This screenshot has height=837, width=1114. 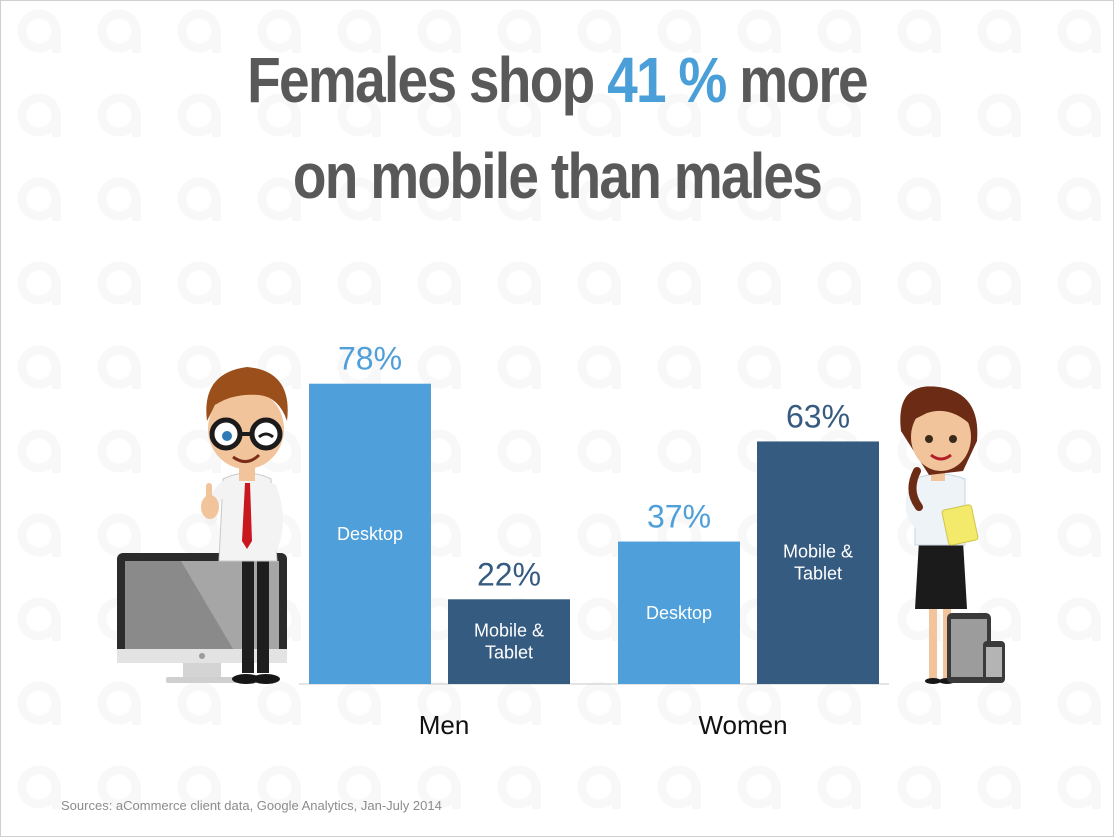 I want to click on man-illustration, so click(x=244, y=525).